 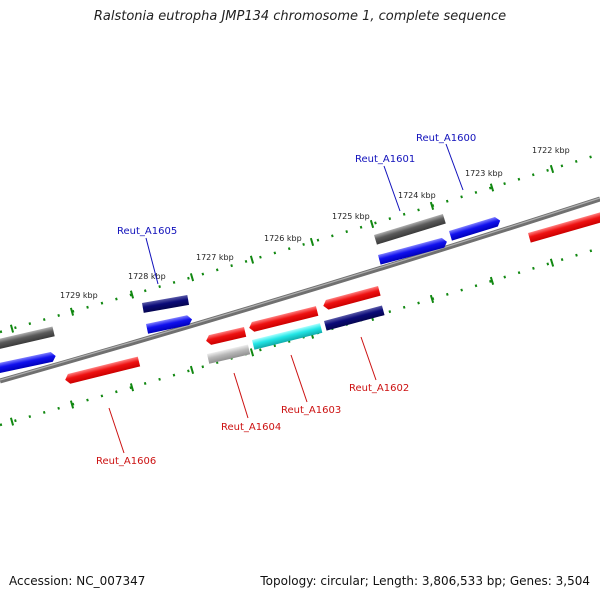 I want to click on gene-label: Reut_A1606, so click(x=126, y=461).